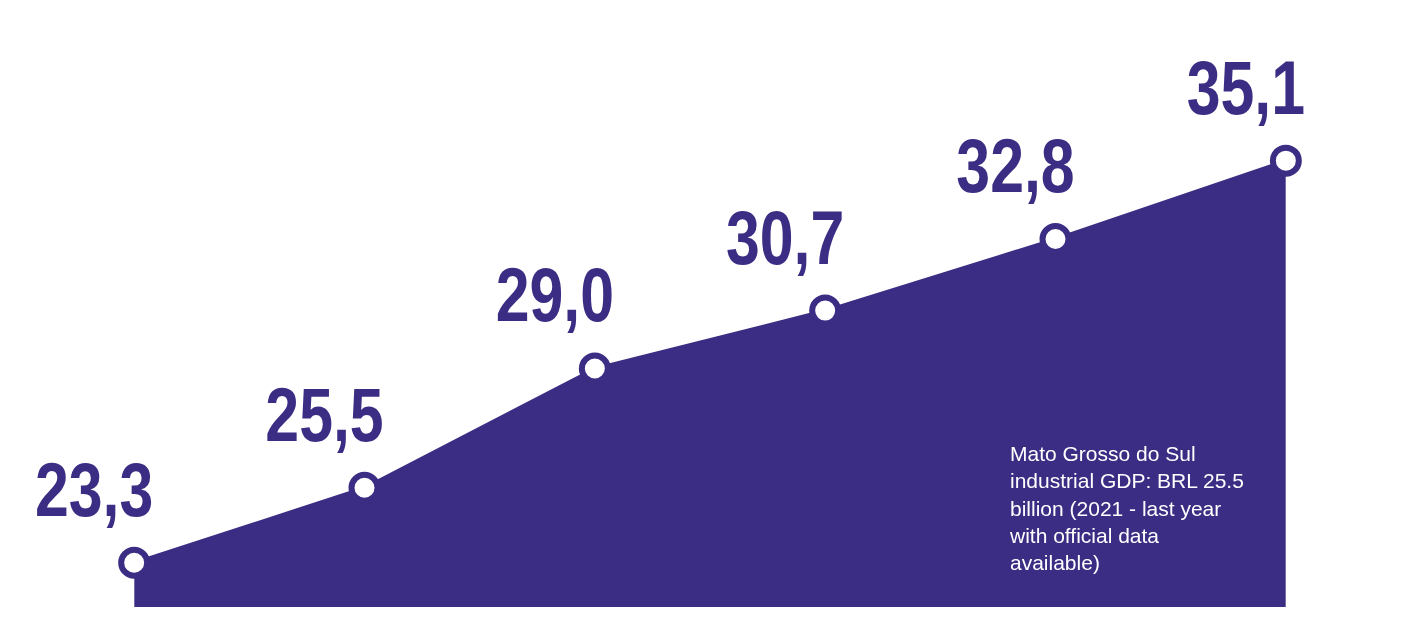 The width and height of the screenshot is (1420, 626). What do you see at coordinates (94, 490) in the screenshot?
I see `data-label: 23,3` at bounding box center [94, 490].